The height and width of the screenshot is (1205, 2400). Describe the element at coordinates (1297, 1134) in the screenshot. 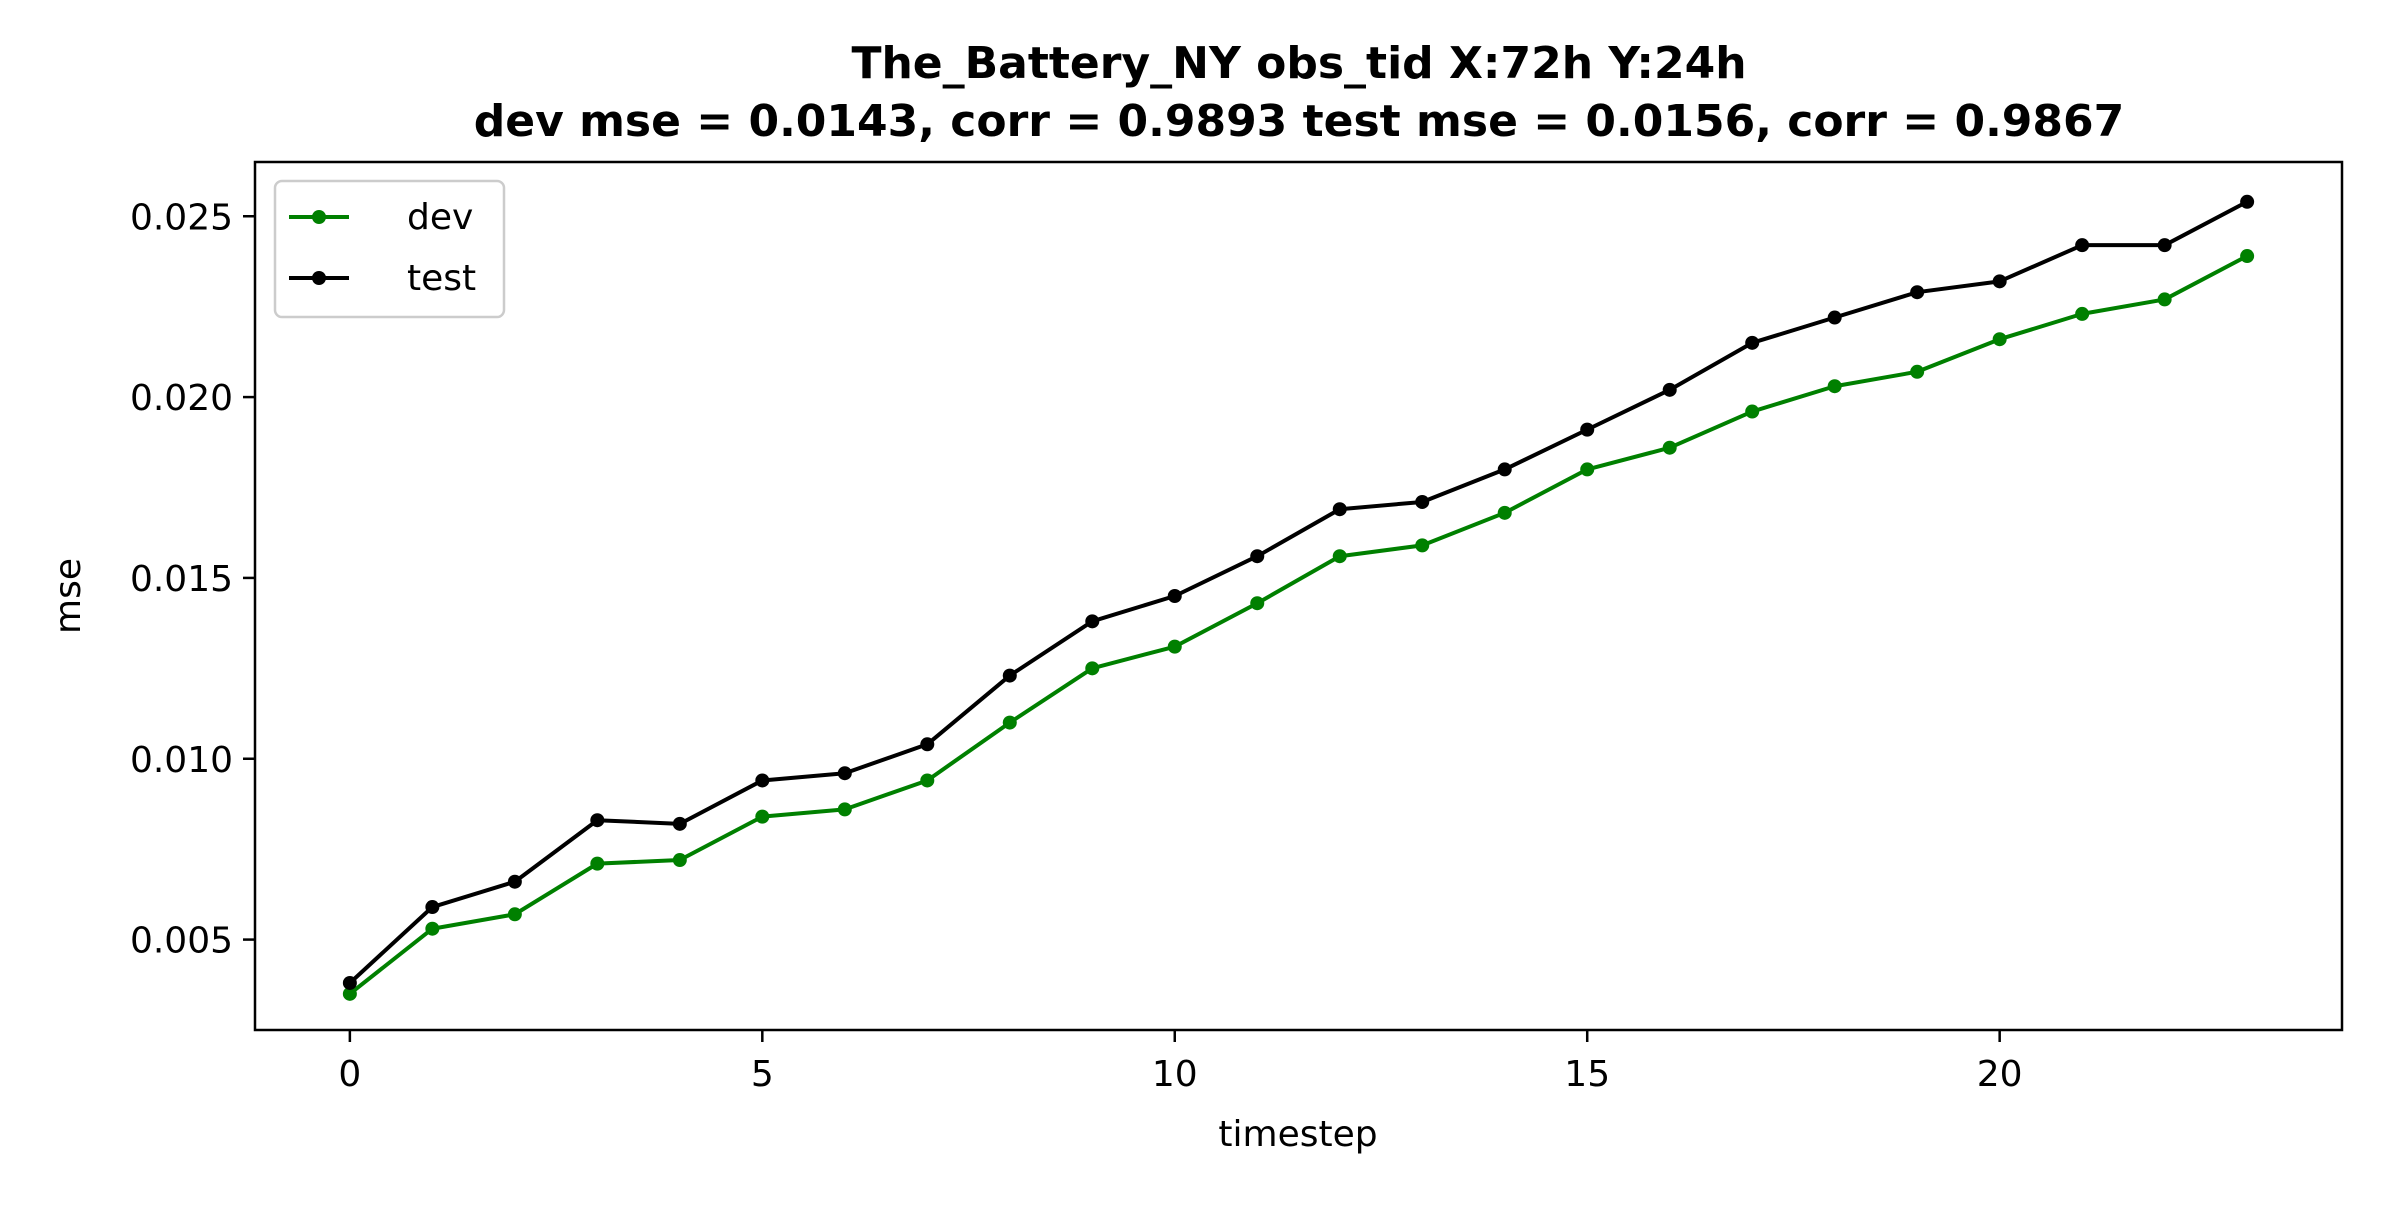

I see `x-axis-label: timestep` at that location.